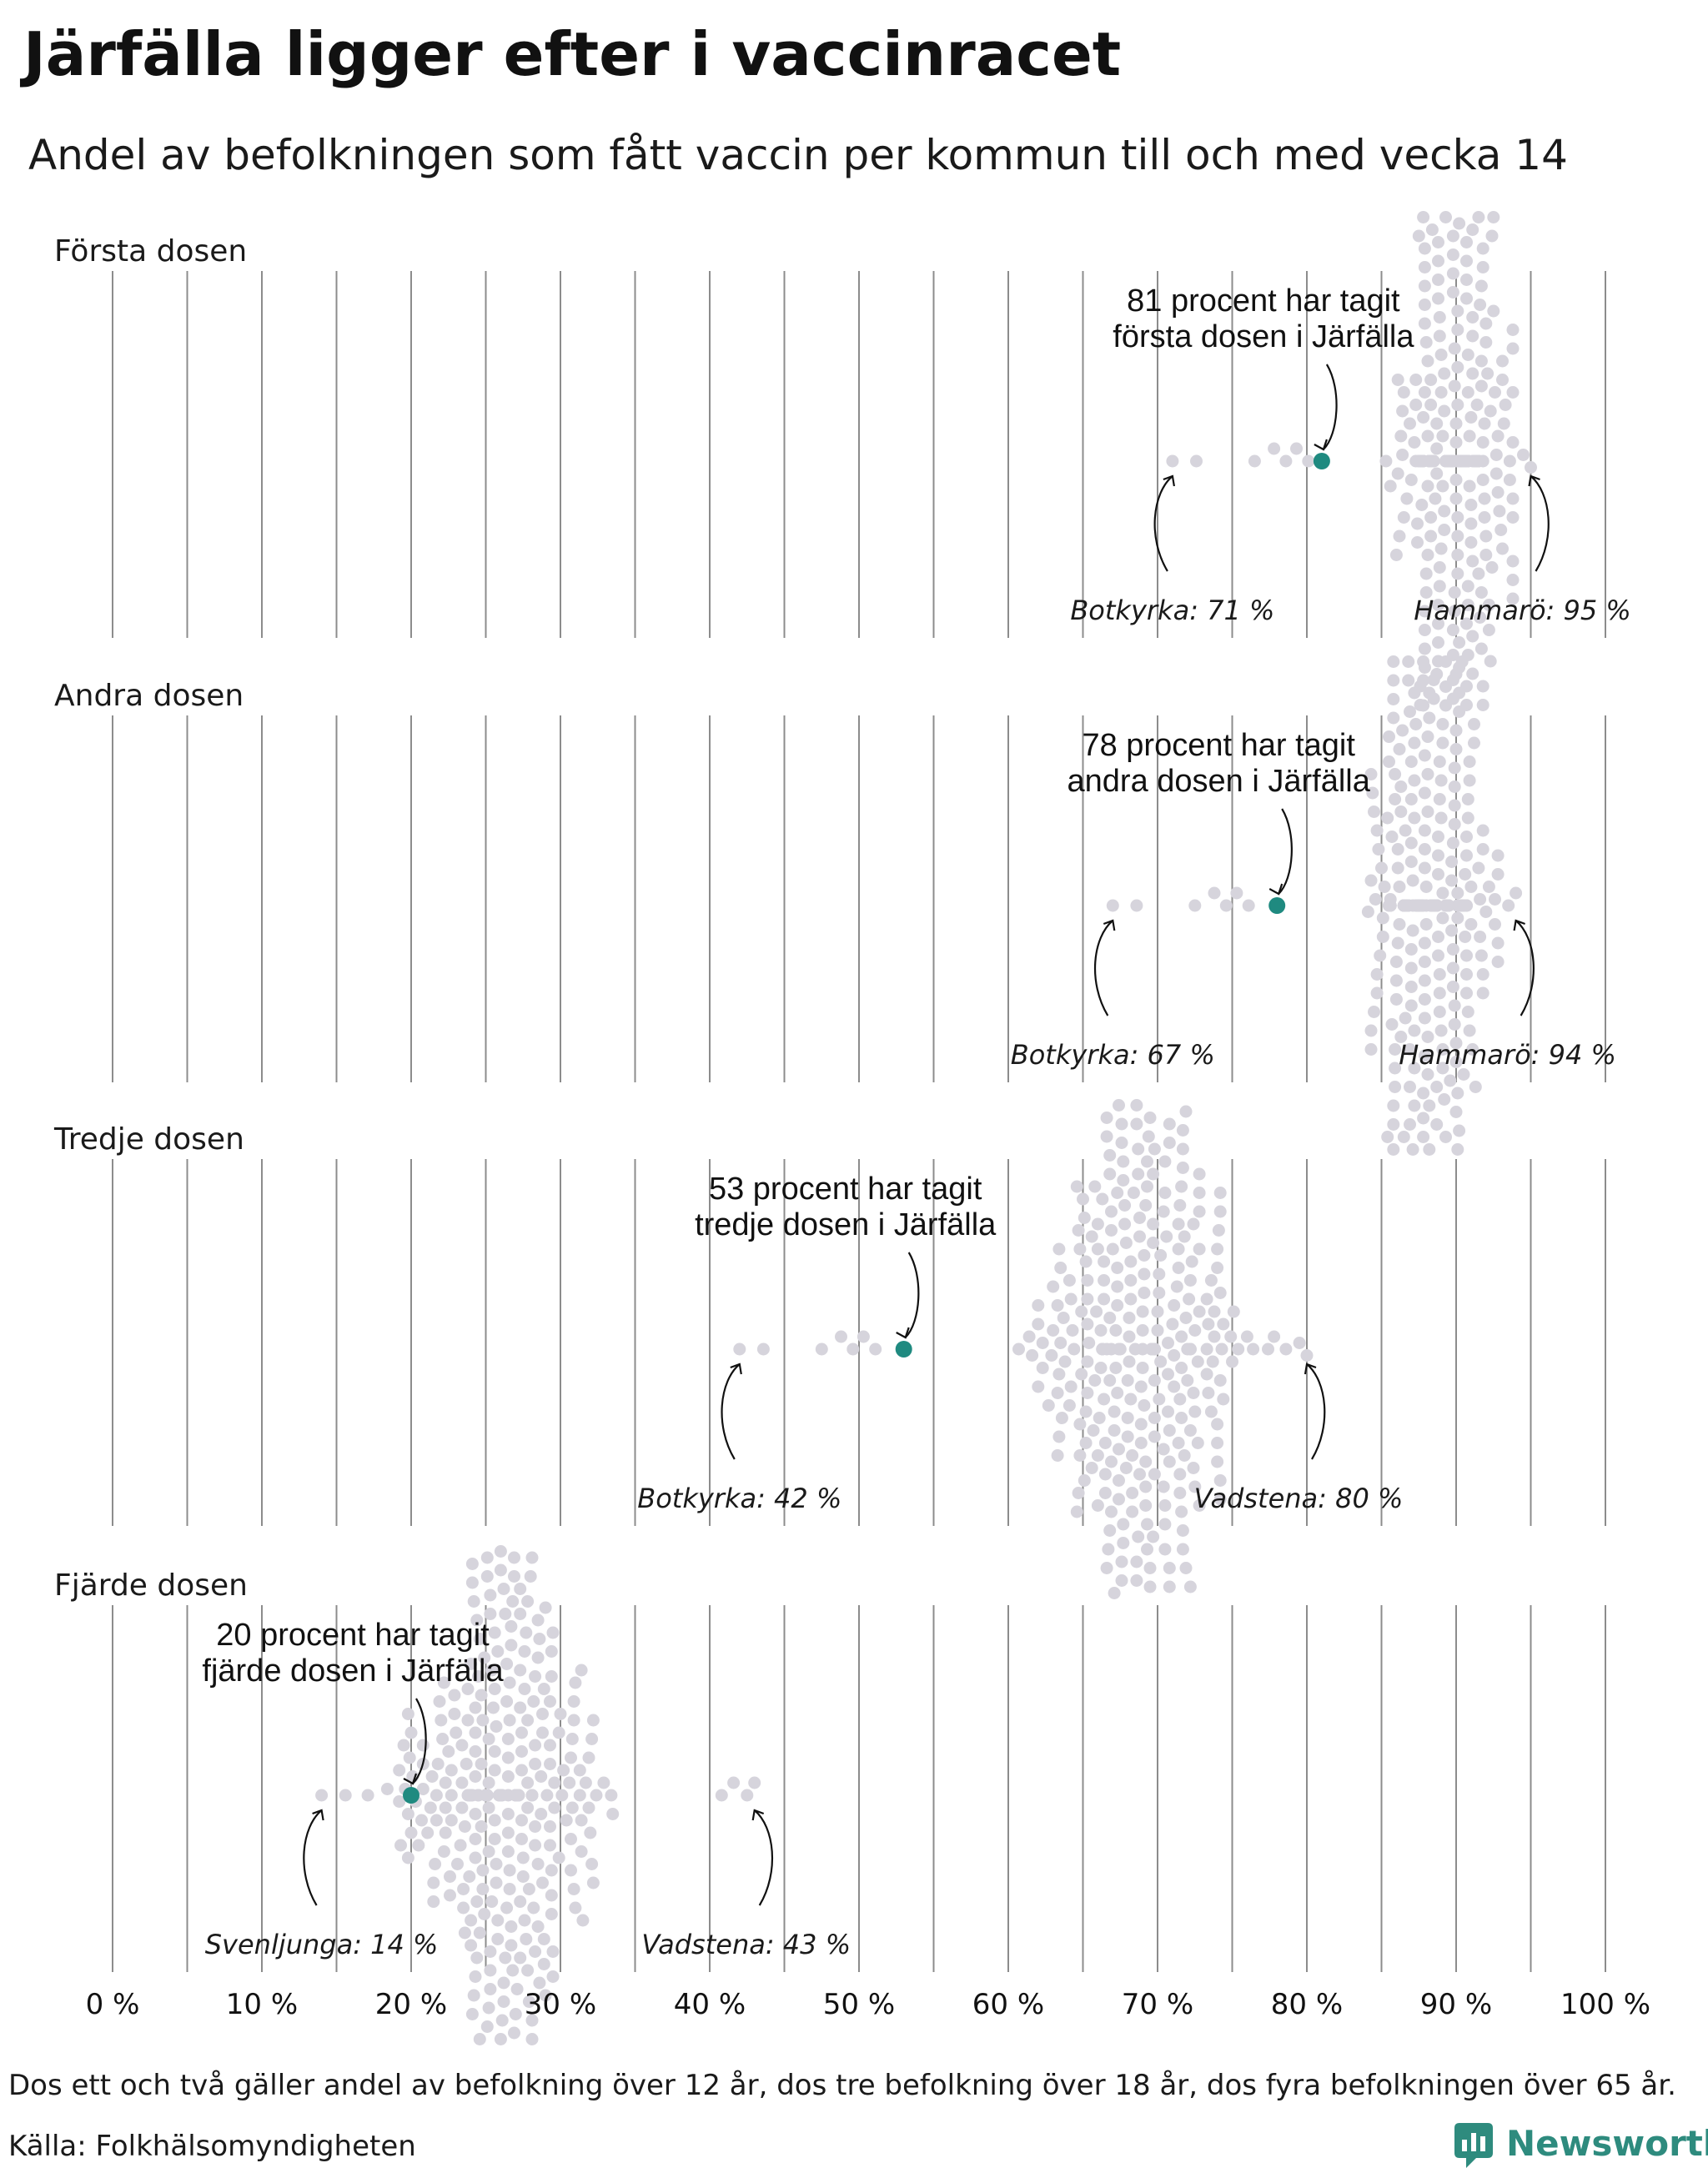  What do you see at coordinates (1316, 1411) in the screenshot?
I see `max-arrow` at bounding box center [1316, 1411].